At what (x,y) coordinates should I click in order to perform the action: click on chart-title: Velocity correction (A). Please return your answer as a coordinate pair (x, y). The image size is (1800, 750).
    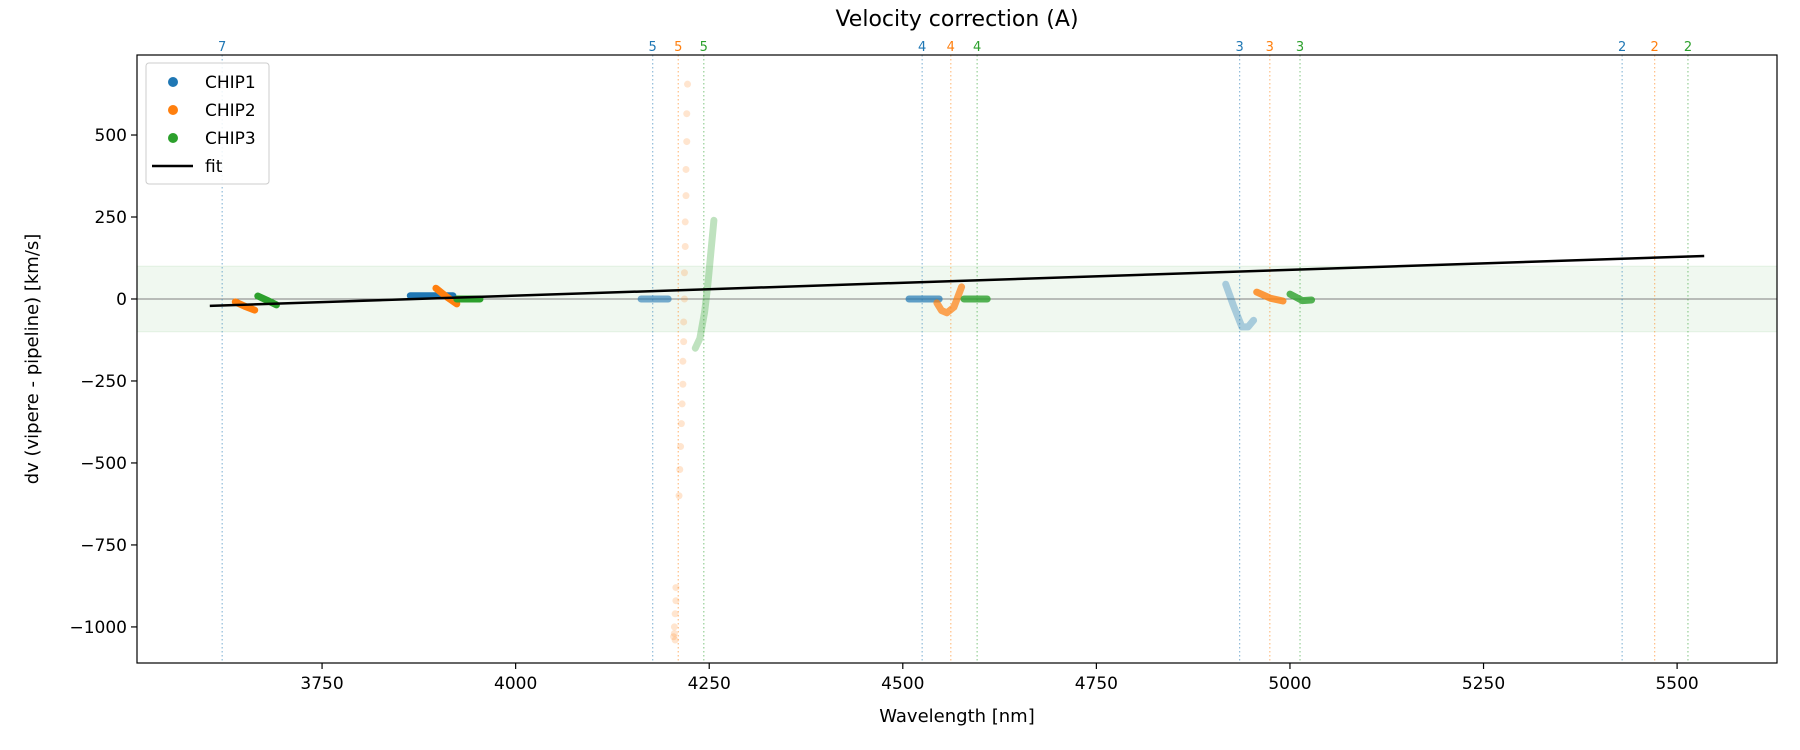
    Looking at the image, I should click on (956, 19).